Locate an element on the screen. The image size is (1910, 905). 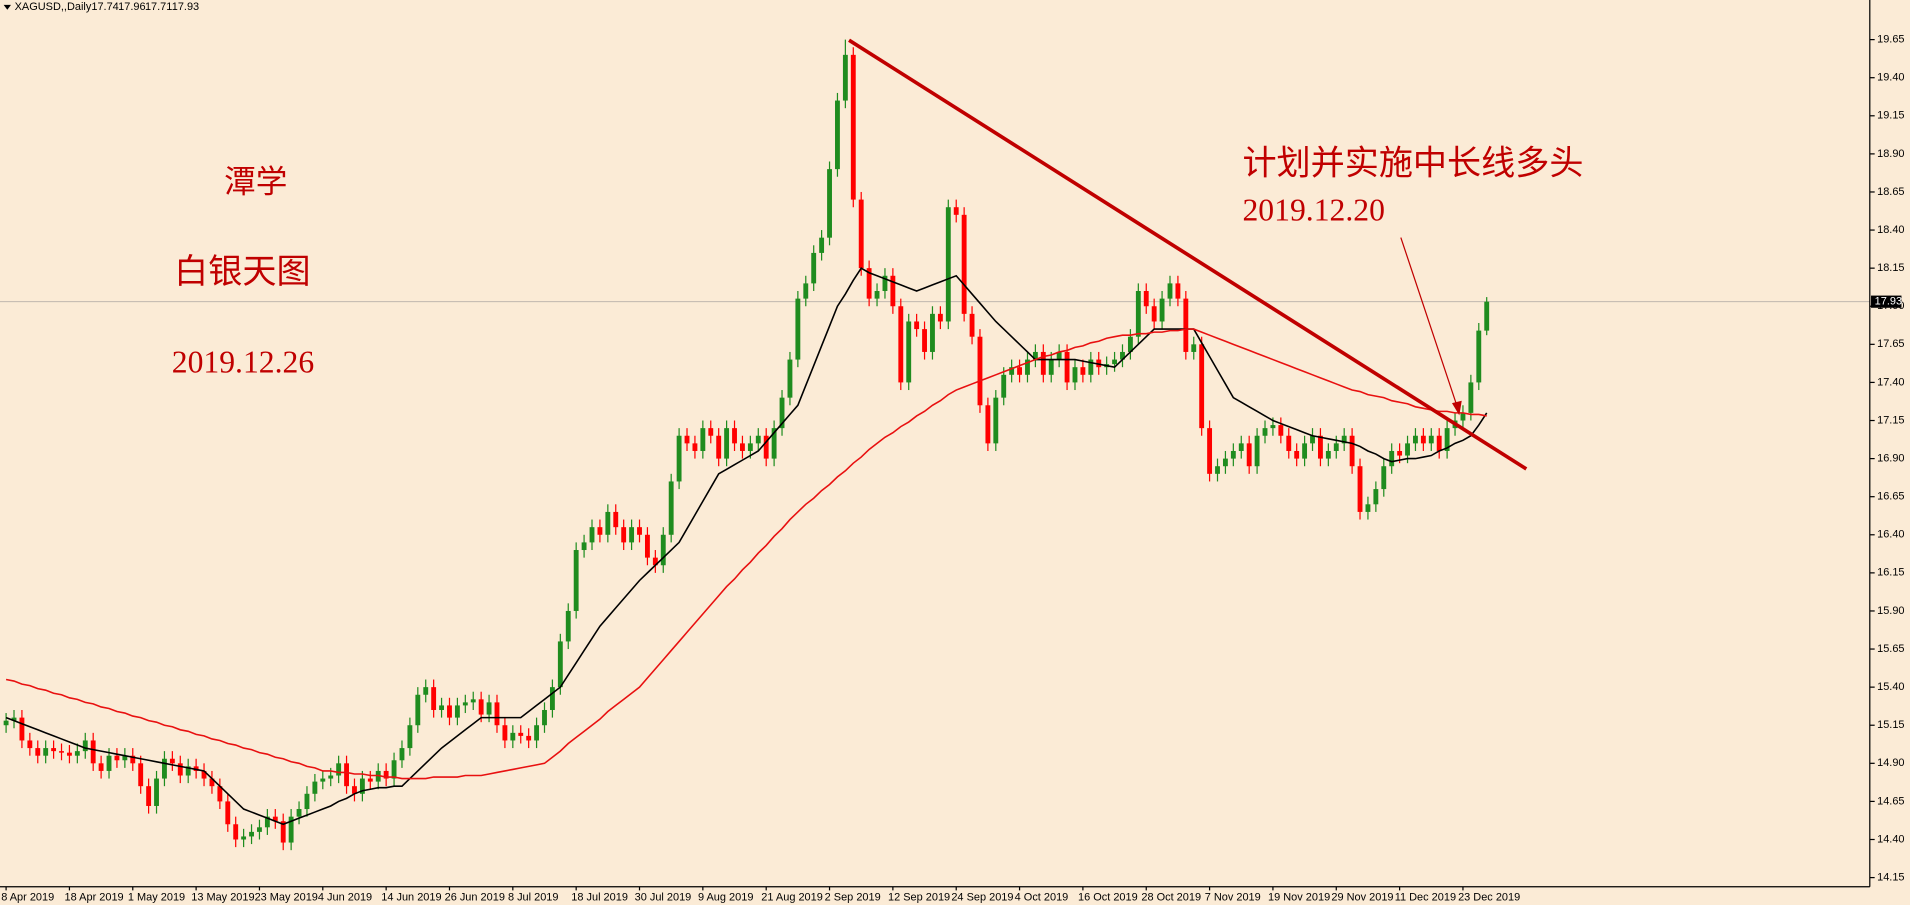
y-tick-label: 14.15 is located at coordinates (1890, 877).